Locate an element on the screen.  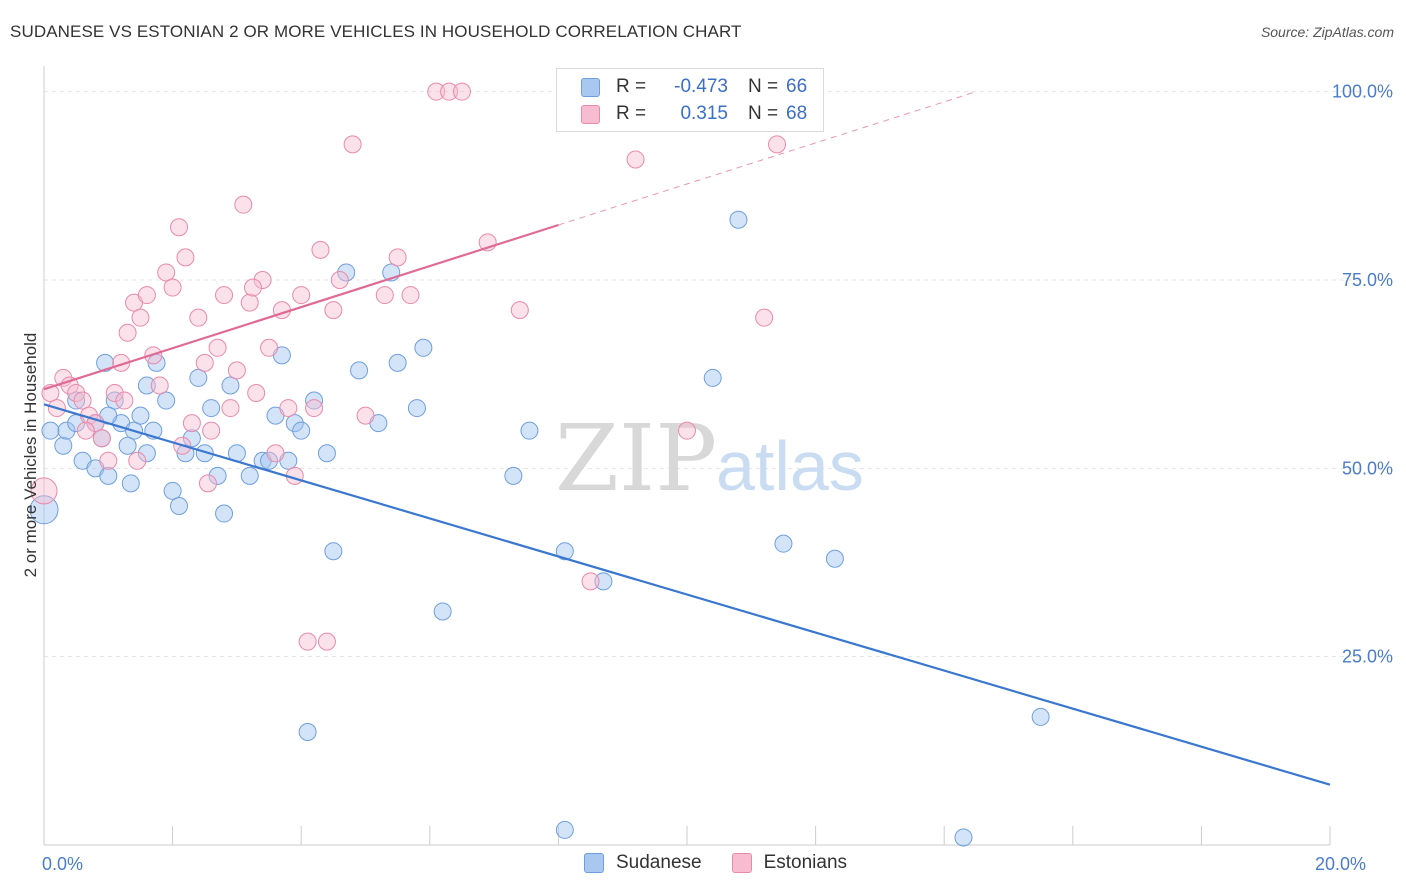
estonian-trend-extension is located at coordinates (767, 158).